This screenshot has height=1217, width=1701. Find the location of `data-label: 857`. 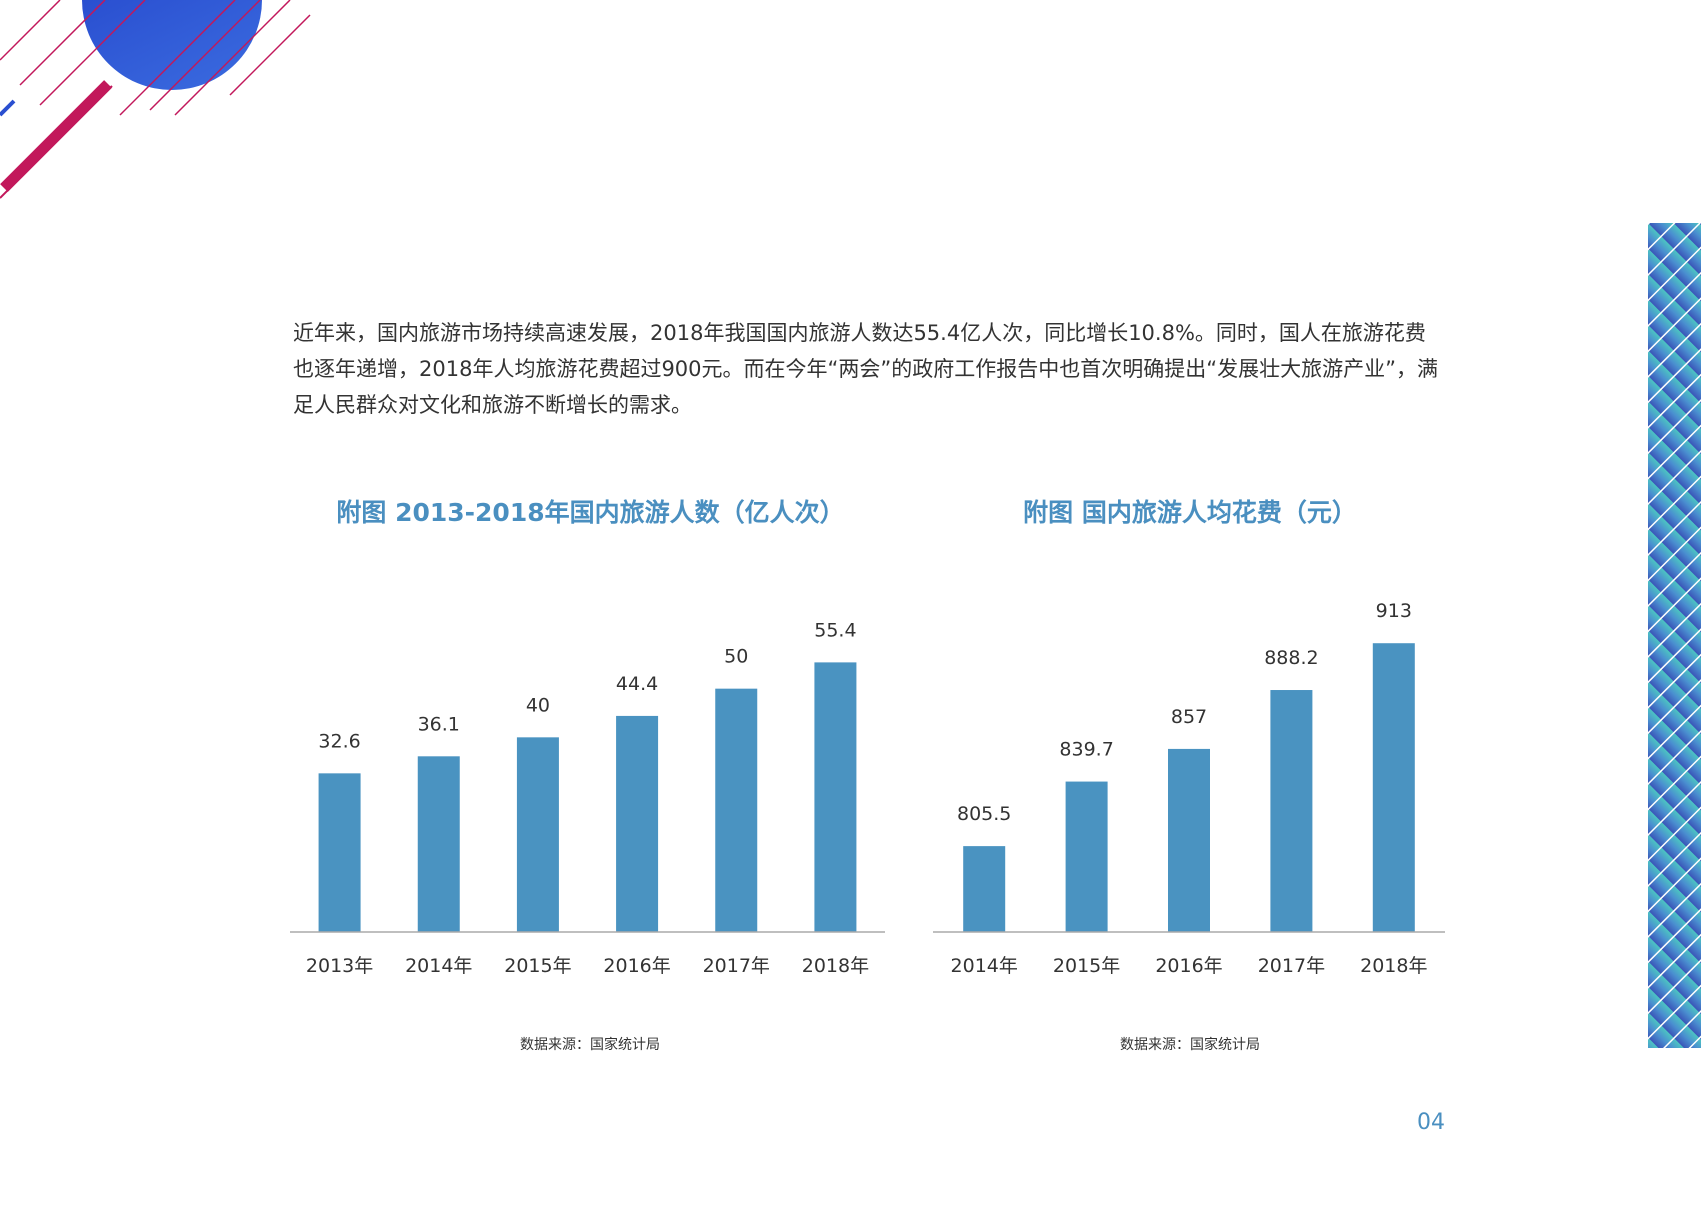

data-label: 857 is located at coordinates (1189, 717).